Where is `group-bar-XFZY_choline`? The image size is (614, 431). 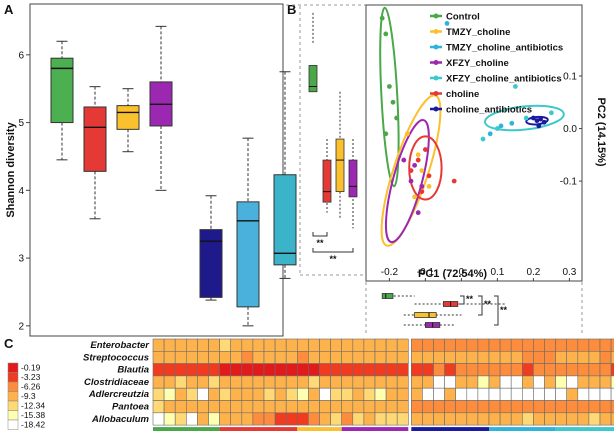
group-bar-XFZY_choline is located at coordinates (375, 429).